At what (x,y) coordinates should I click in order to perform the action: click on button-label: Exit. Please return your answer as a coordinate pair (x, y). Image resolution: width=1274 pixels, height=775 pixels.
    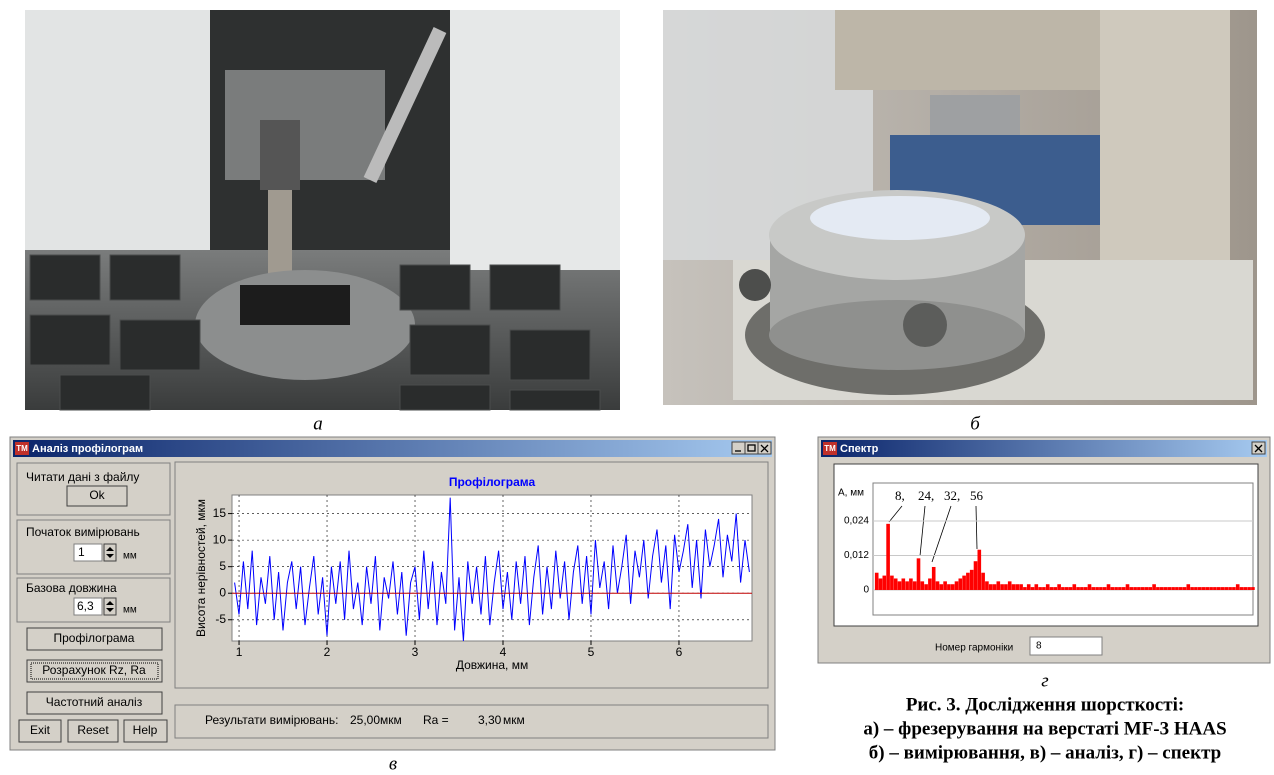
    Looking at the image, I should click on (40, 730).